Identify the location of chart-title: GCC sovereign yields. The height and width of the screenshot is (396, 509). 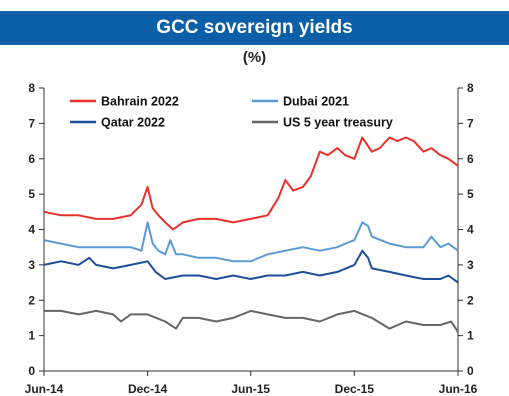
(254, 28).